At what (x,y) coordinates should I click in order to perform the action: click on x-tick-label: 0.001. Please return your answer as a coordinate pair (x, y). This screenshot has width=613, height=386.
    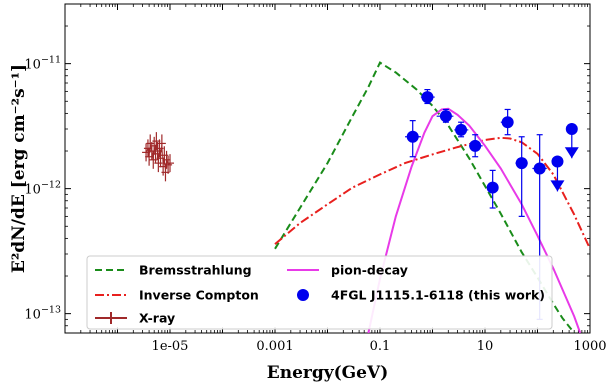
    Looking at the image, I should click on (274, 346).